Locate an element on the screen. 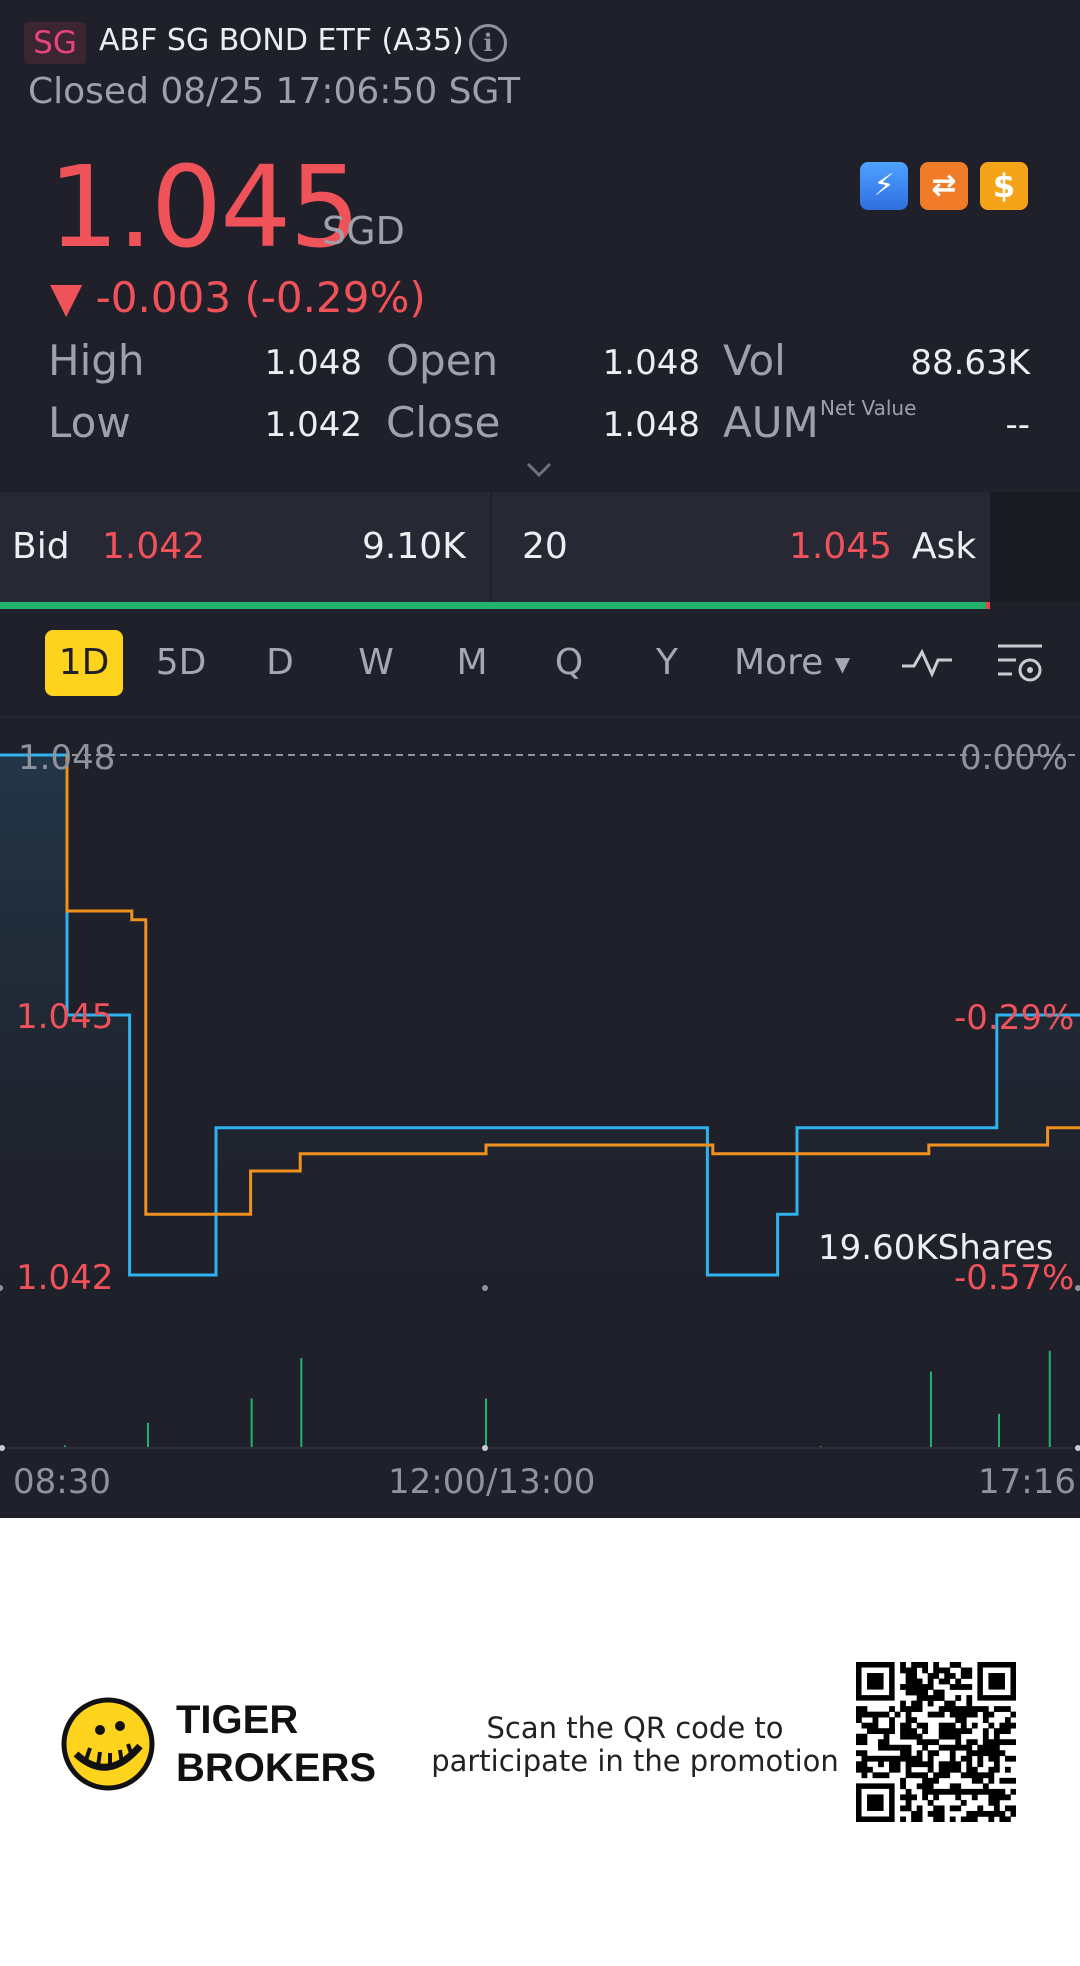 The width and height of the screenshot is (1080, 1966). y-axis-label-bottom: 1.042 is located at coordinates (65, 1278).